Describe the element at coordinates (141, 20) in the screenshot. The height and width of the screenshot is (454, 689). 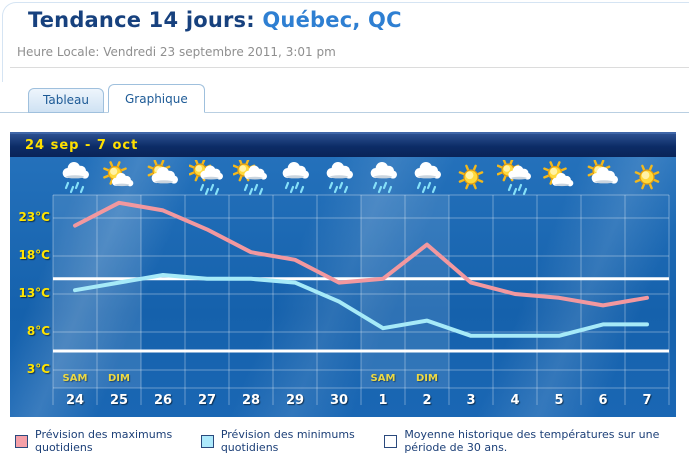
I see `page-title-prefix: Tendance 14 jours:` at that location.